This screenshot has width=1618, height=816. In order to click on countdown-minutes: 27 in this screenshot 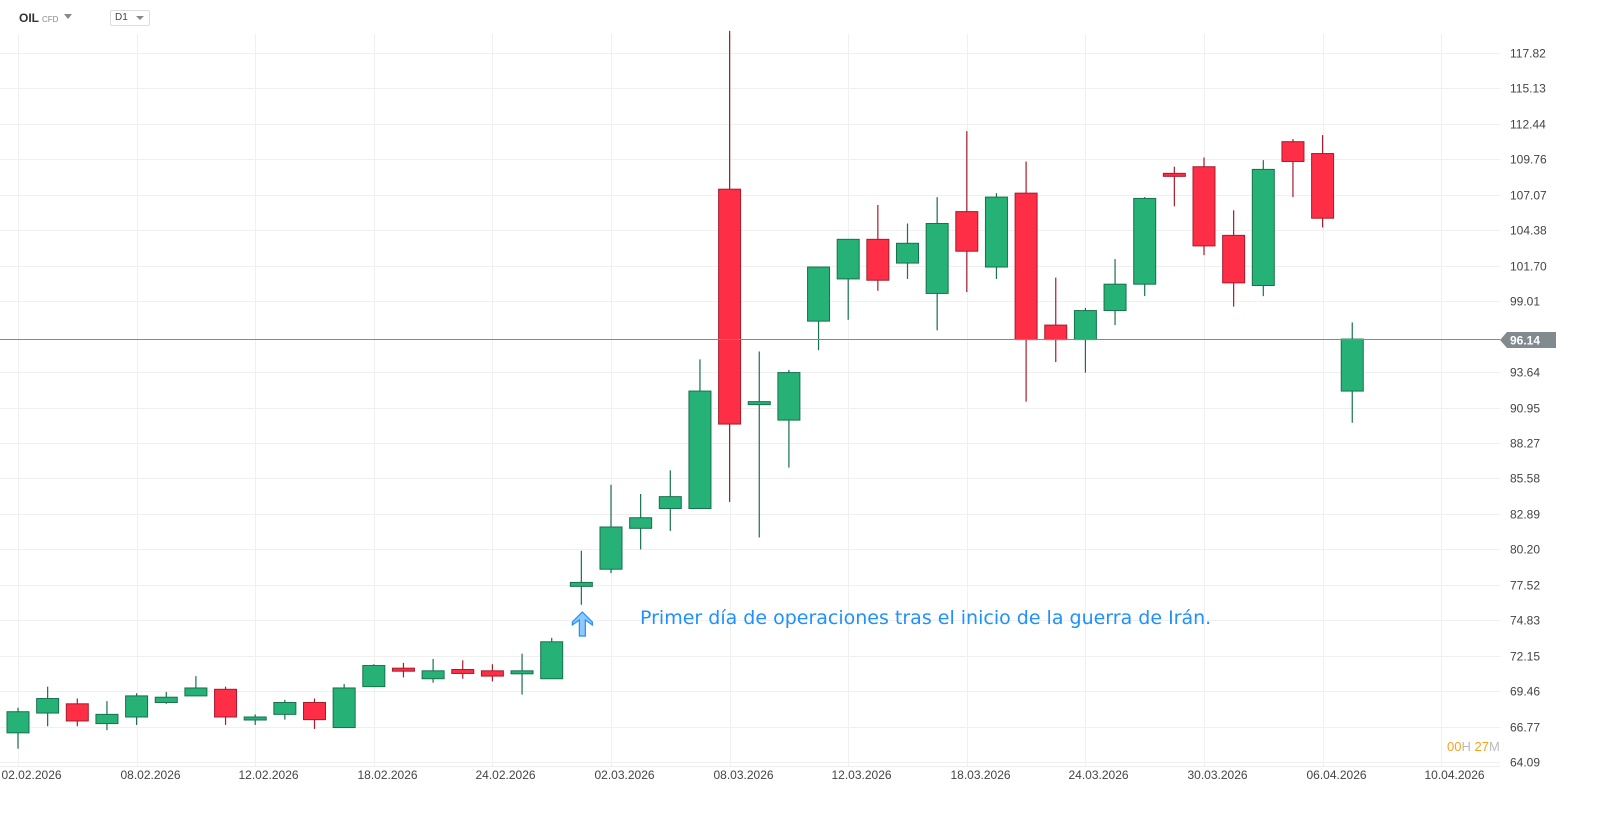, I will do `click(1481, 746)`.